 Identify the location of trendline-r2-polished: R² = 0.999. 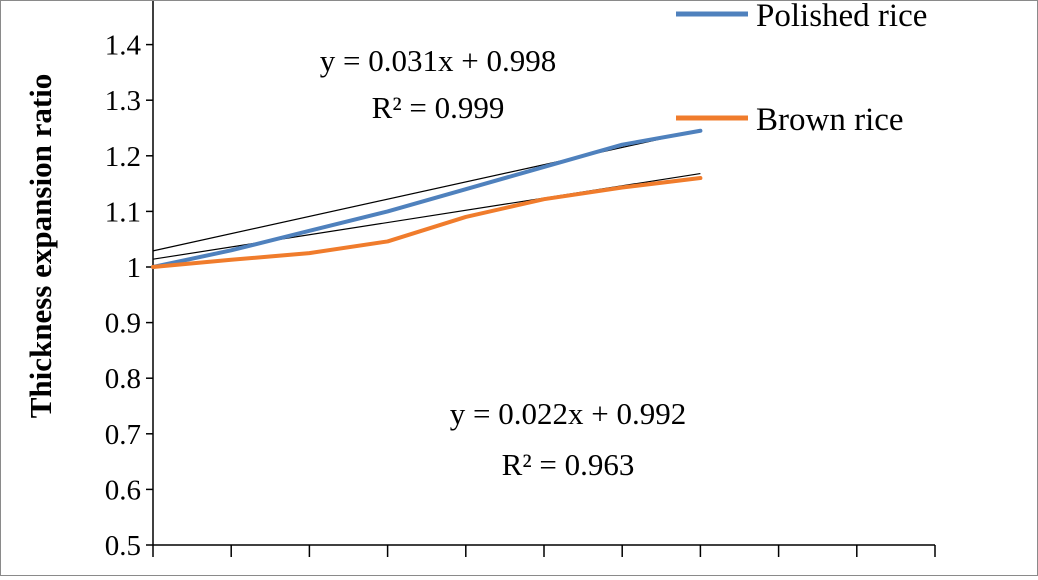
(438, 107).